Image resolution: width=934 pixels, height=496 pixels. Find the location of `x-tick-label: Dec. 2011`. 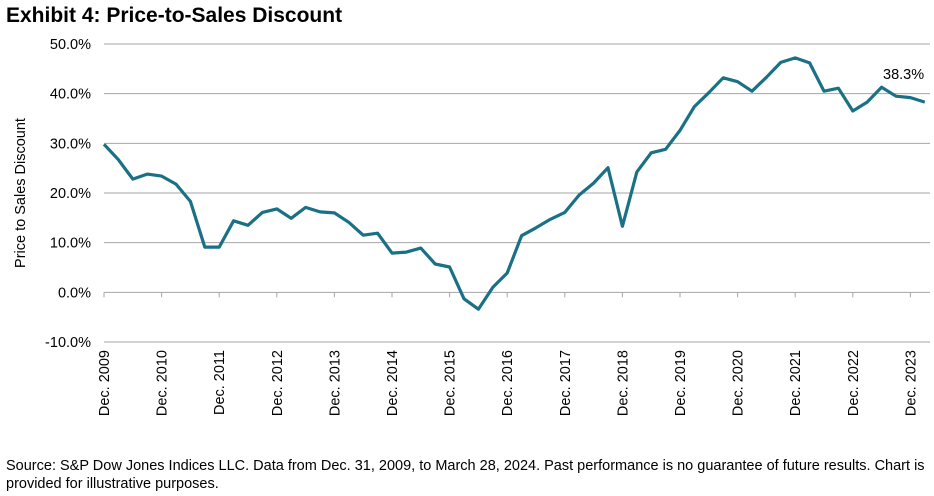

x-tick-label: Dec. 2011 is located at coordinates (220, 382).